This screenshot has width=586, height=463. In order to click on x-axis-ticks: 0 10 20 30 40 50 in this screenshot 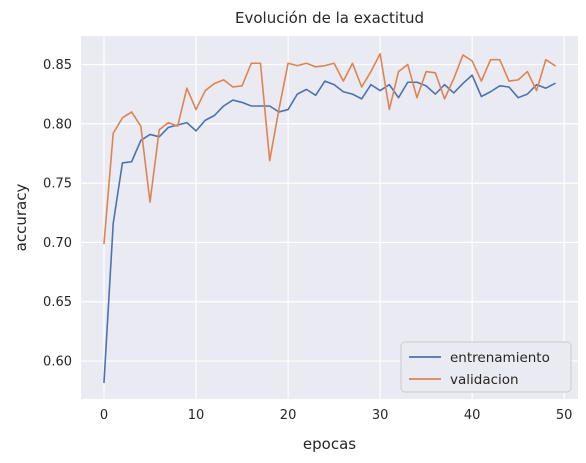, I will do `click(336, 415)`.